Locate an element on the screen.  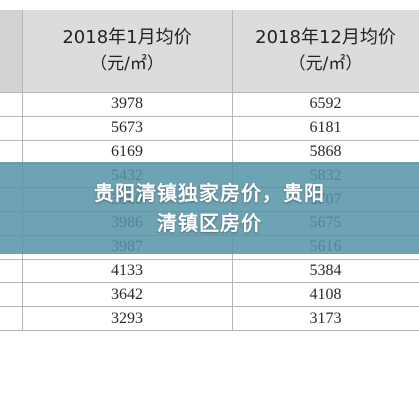
dec-price-cell: 6181 is located at coordinates (325, 128).